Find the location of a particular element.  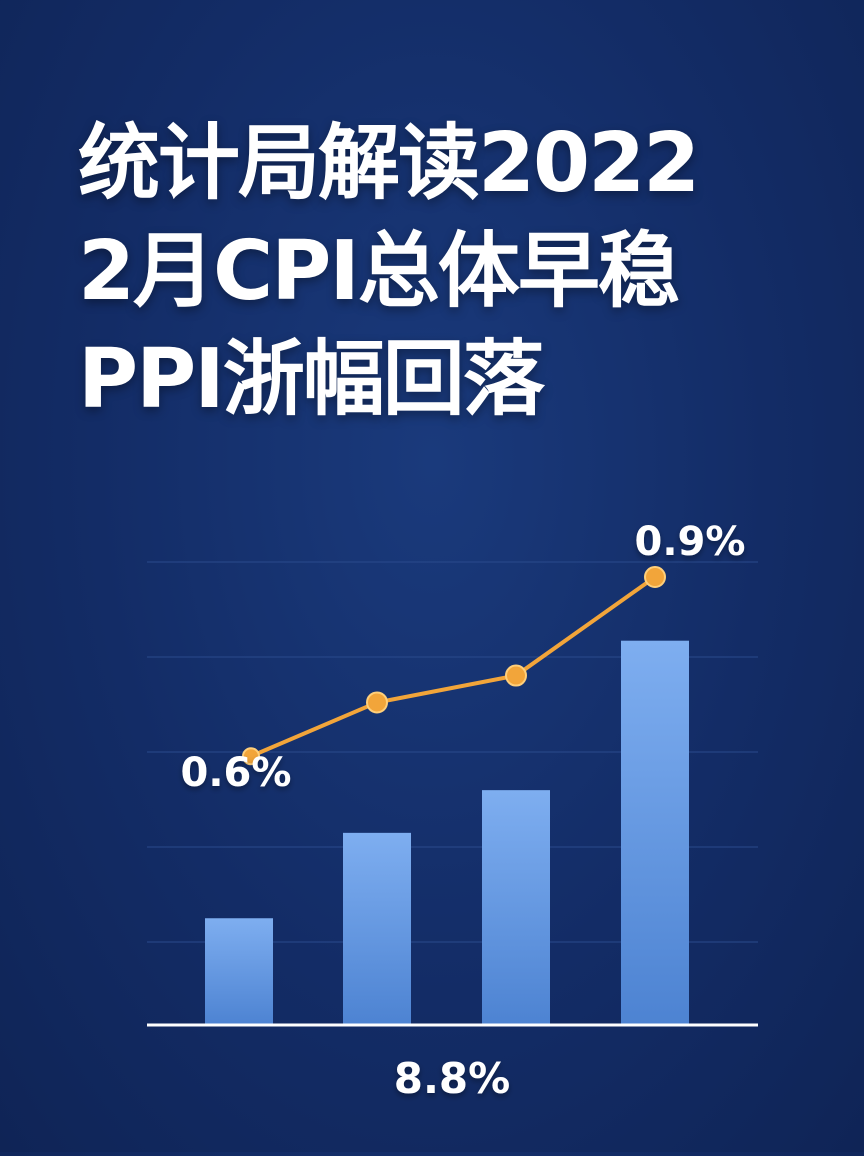

title-line-1: 统计局解读2022 is located at coordinates (389, 163).